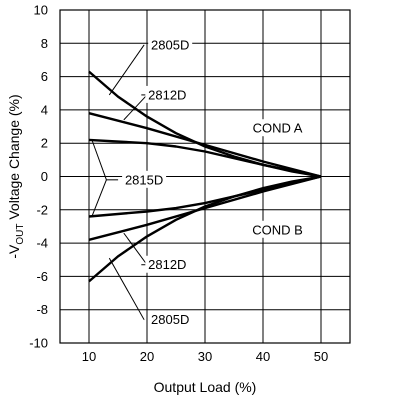 The image size is (397, 402). I want to click on y-tick-label: 2, so click(44, 143).